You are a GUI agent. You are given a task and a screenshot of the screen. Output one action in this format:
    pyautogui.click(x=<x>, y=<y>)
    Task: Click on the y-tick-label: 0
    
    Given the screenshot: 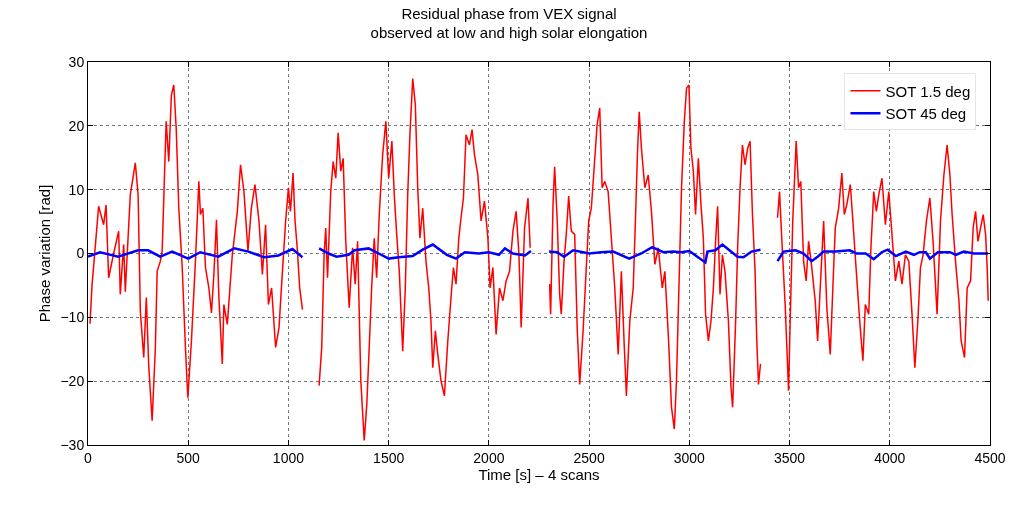 What is the action you would take?
    pyautogui.click(x=80, y=253)
    